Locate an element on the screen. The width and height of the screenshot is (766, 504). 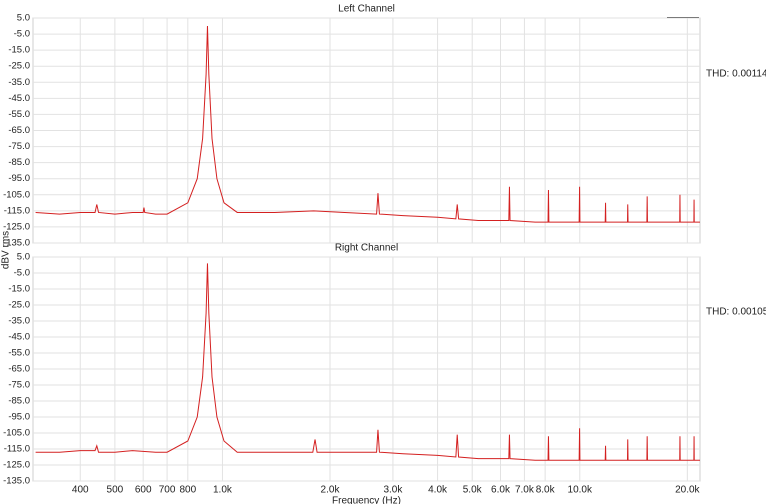
thd-annotation: THD: 0.00114 is located at coordinates (736, 74).